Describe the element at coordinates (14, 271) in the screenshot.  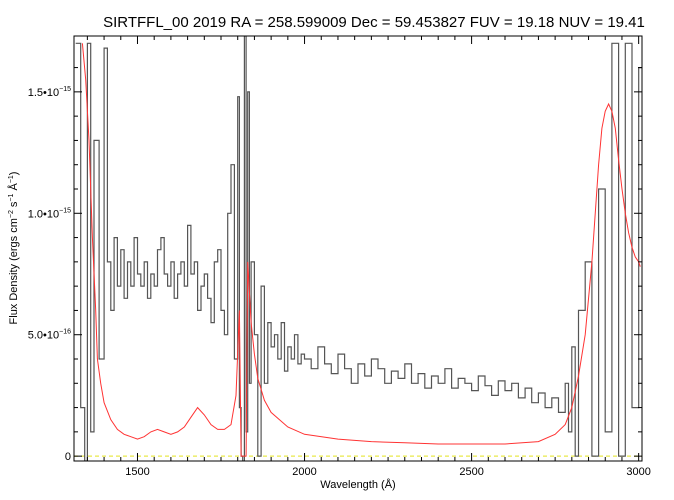
I see `y-axis-label-main: Flux Density (ergs cm` at that location.